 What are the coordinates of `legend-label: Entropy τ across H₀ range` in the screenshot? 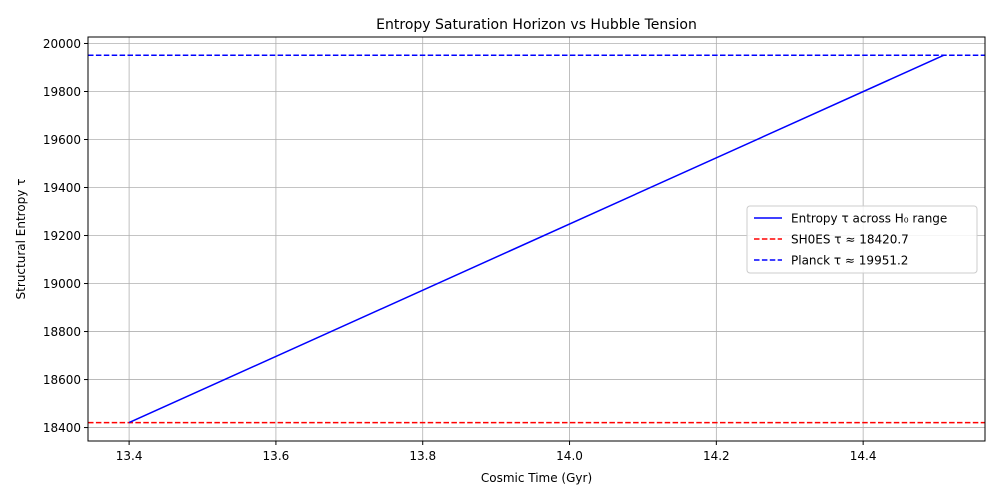 It's located at (869, 219).